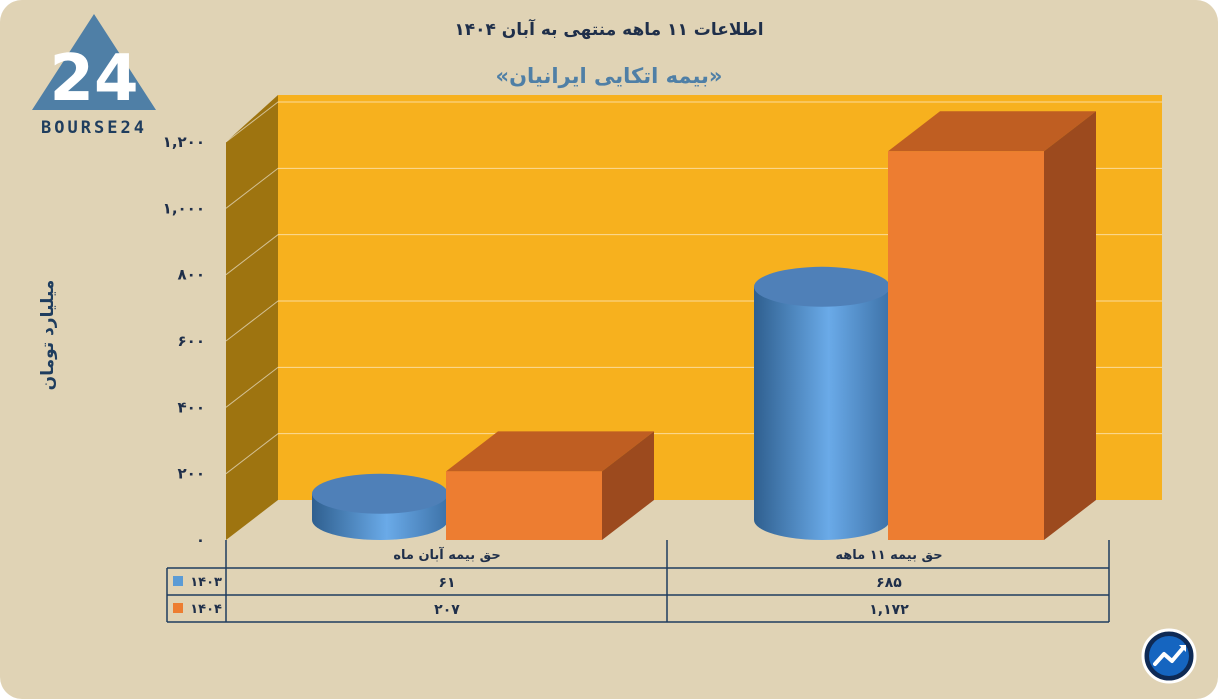 This screenshot has width=1218, height=699. I want to click on data-label: ۶۱, so click(446, 583).